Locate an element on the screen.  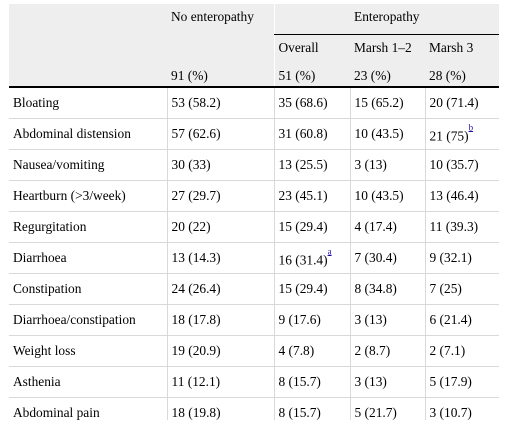
no-enteropathy-cell-value: 24 (26.4) is located at coordinates (196, 288).